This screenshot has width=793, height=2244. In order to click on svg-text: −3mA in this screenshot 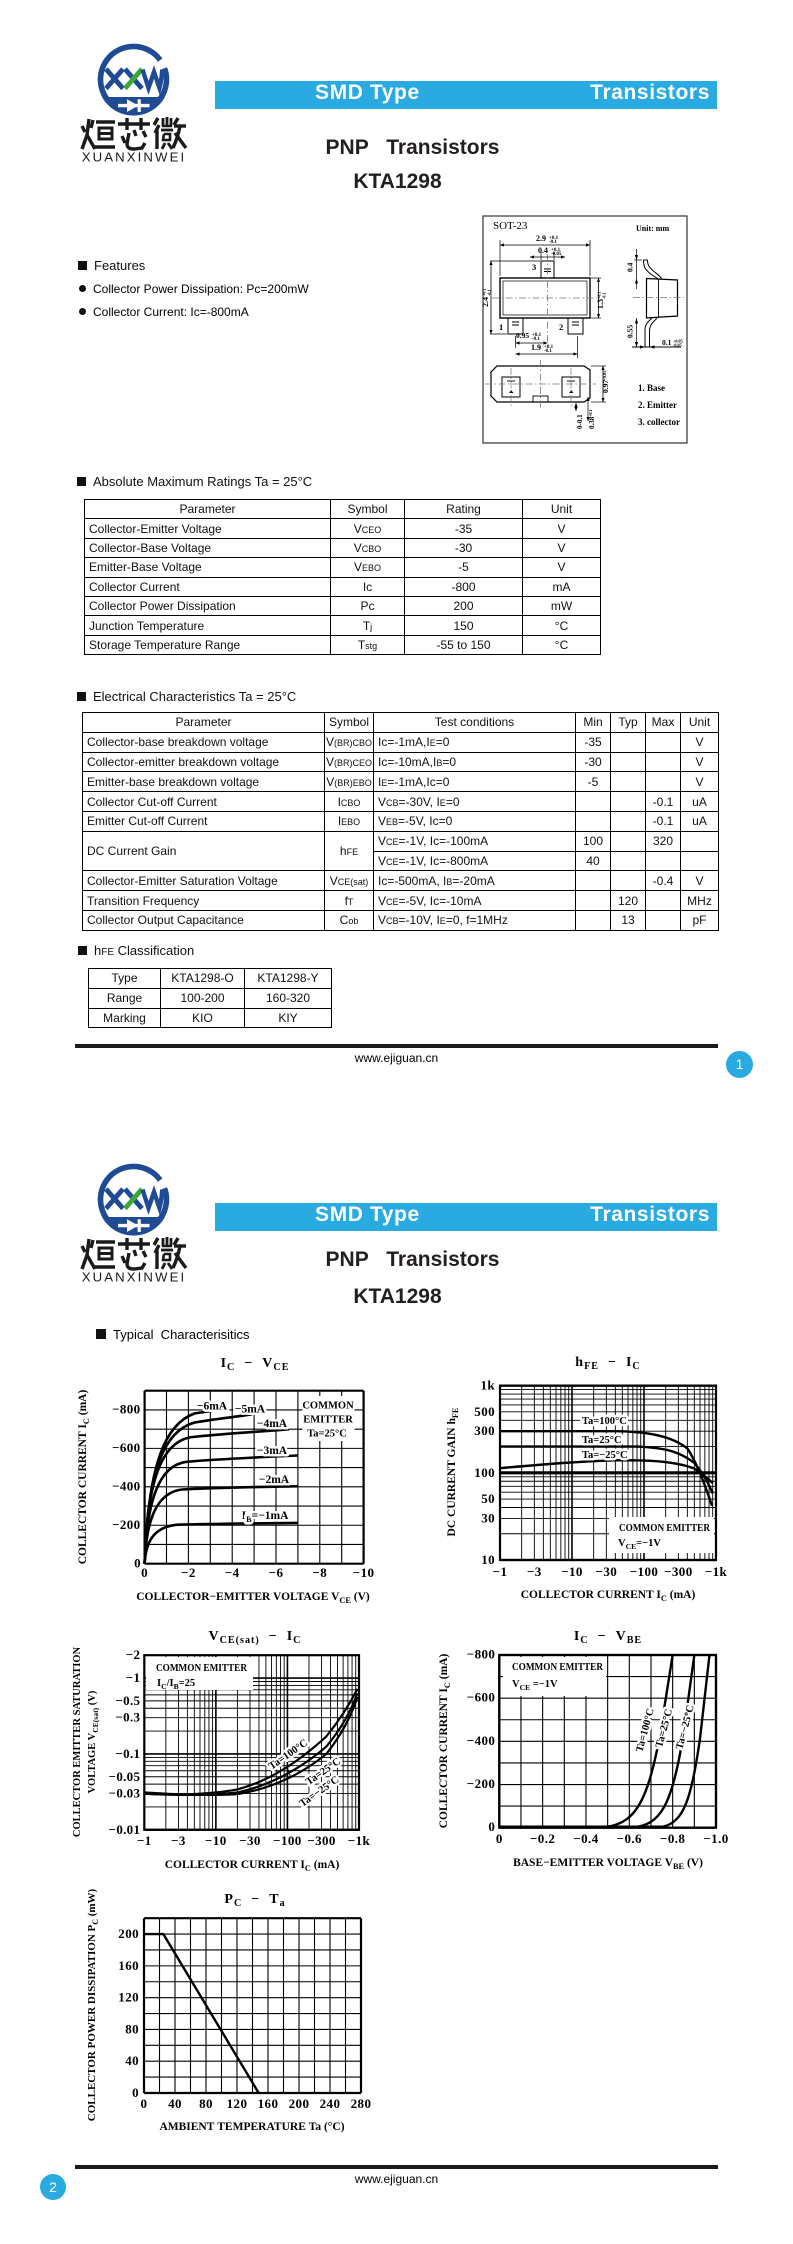, I will do `click(272, 1451)`.